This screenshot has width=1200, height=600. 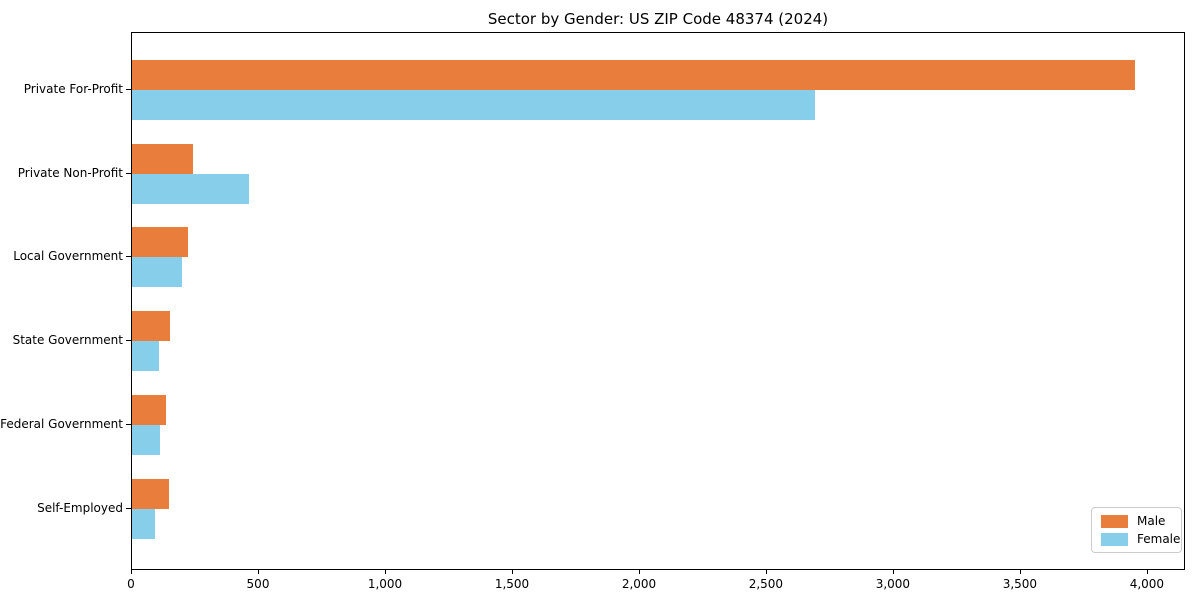 What do you see at coordinates (157, 272) in the screenshot?
I see `bar-female-local-government` at bounding box center [157, 272].